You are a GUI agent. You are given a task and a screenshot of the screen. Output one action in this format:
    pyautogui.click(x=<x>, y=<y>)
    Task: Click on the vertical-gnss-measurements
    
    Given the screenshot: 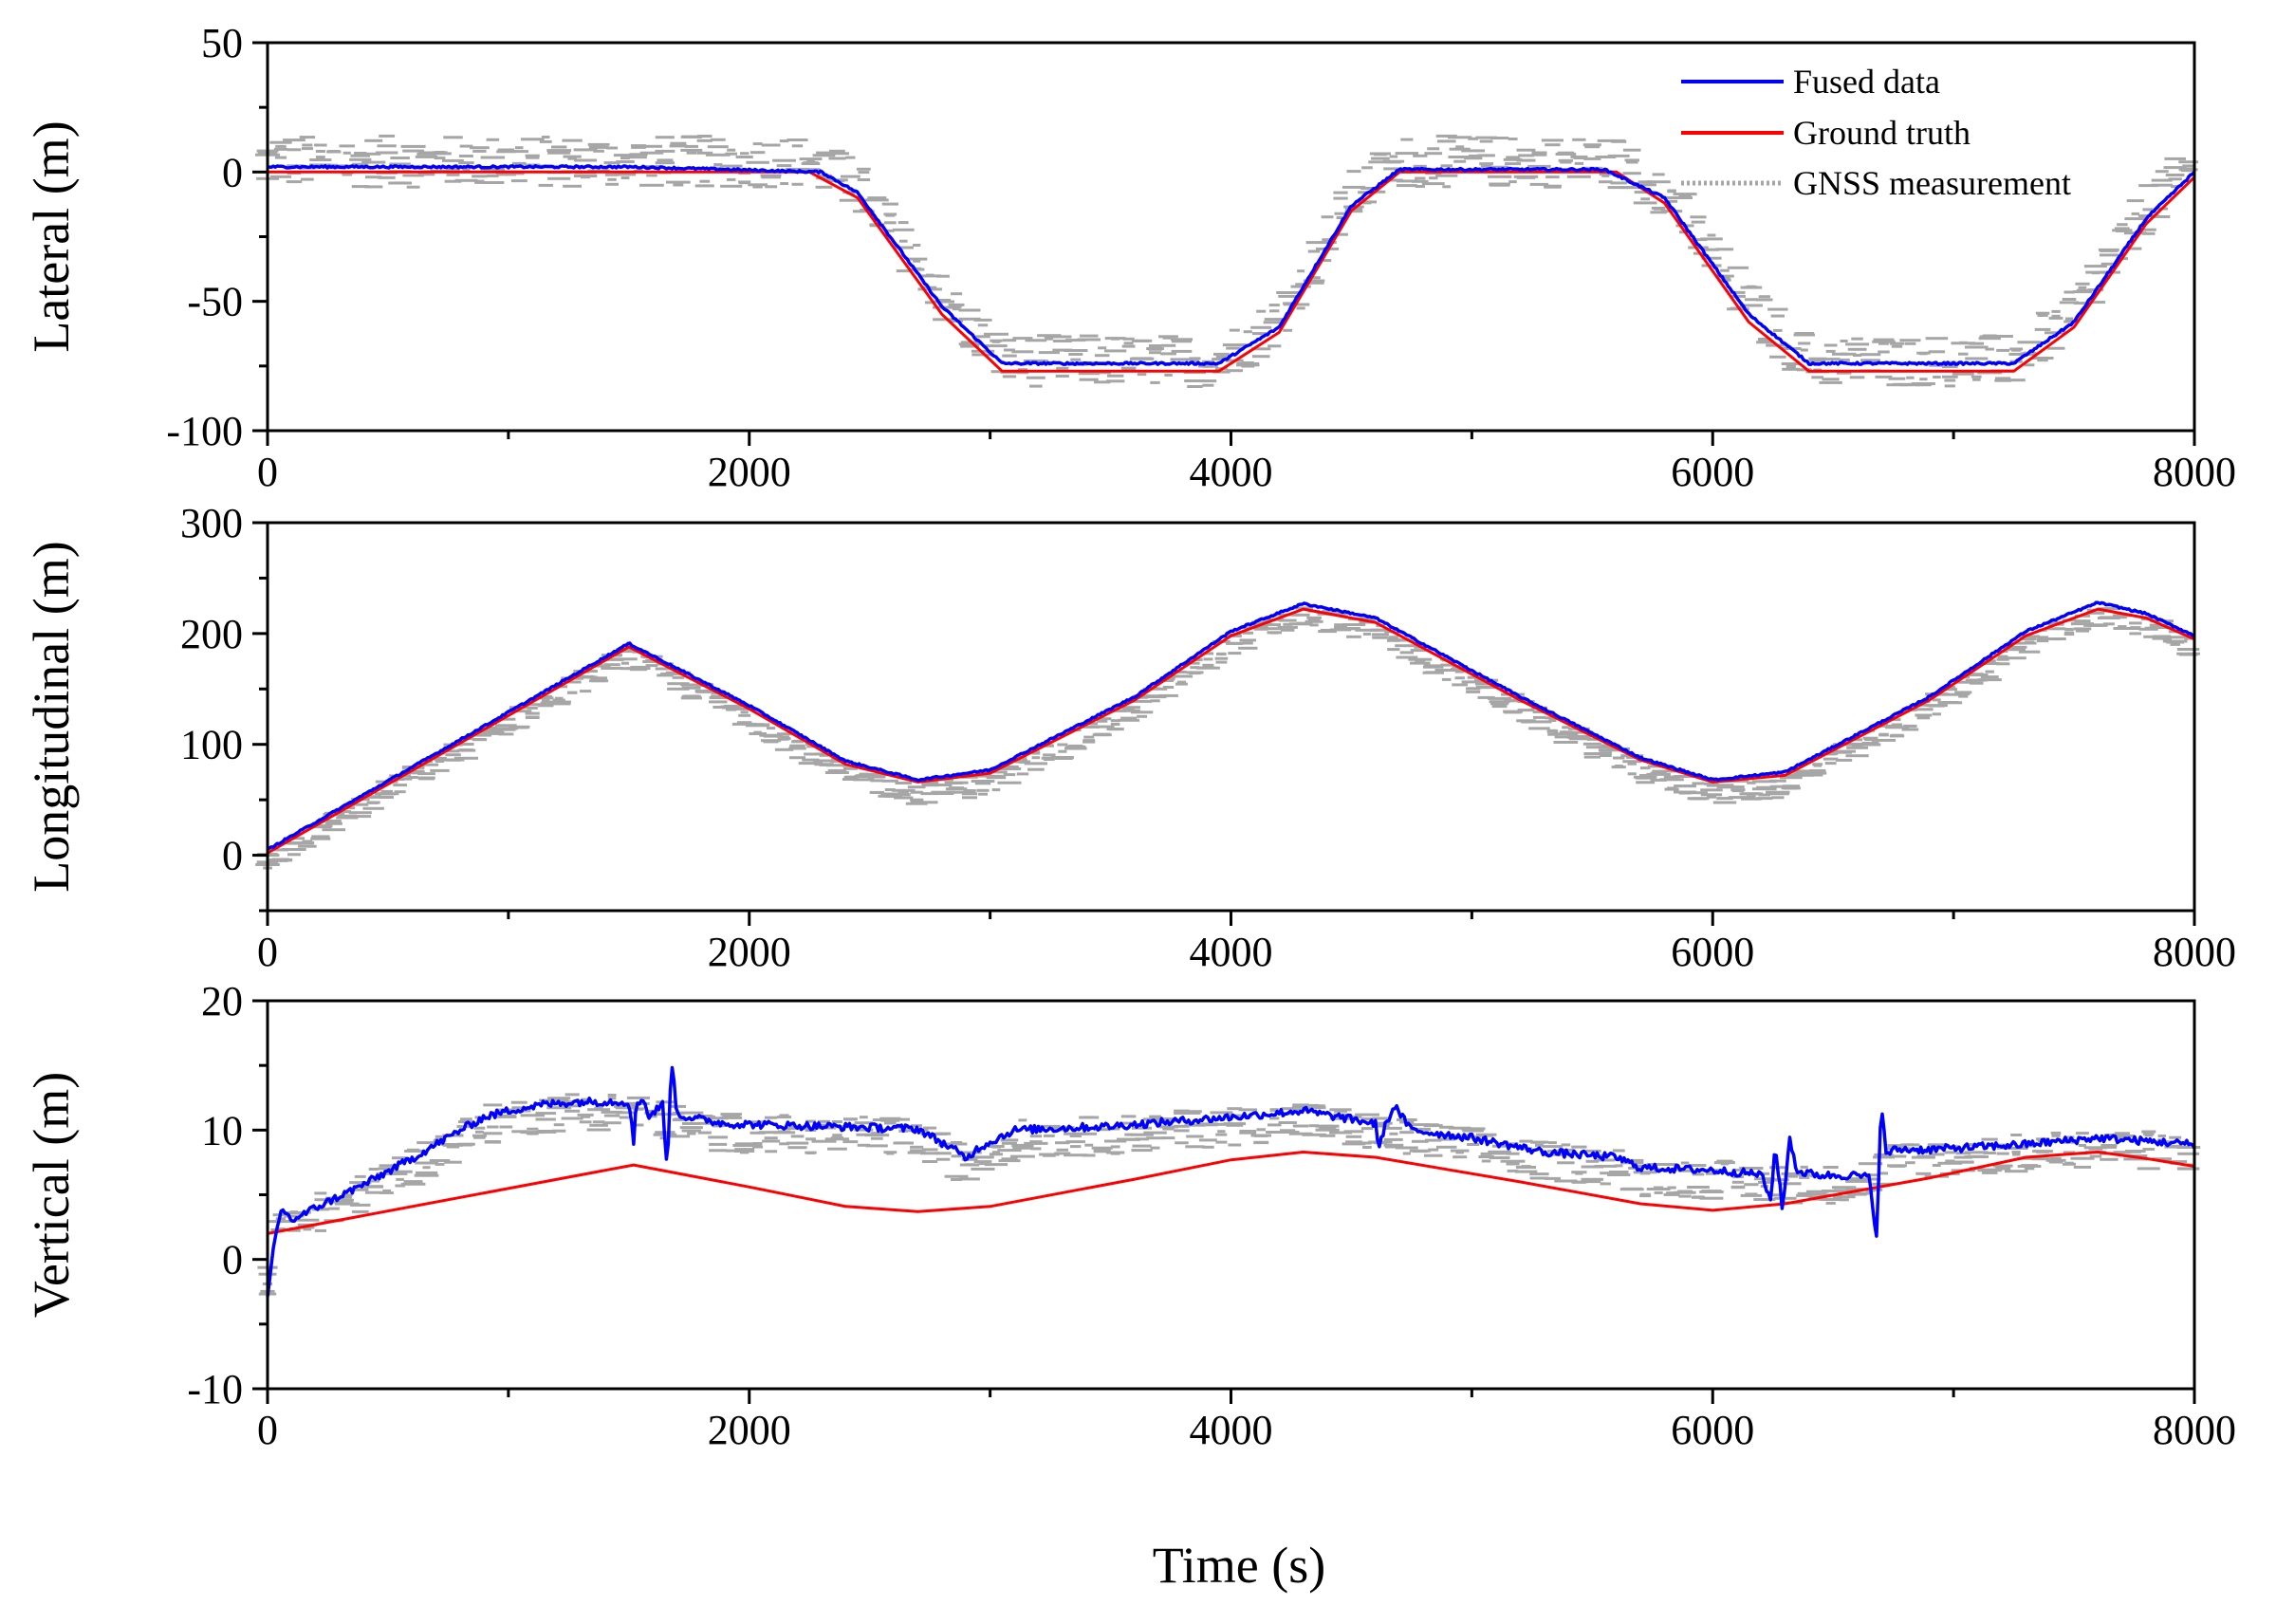 What is the action you would take?
    pyautogui.click(x=1229, y=1194)
    